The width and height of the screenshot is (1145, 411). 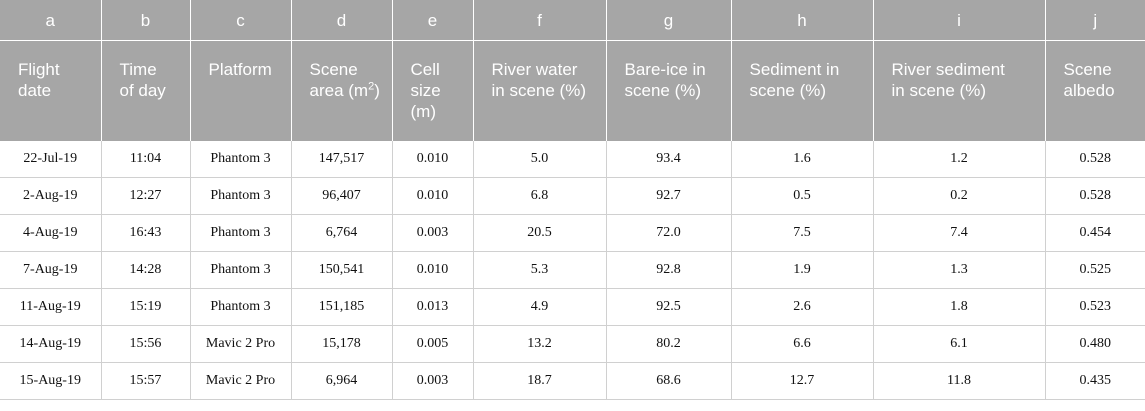 I want to click on cell-scene-area: 96,407, so click(x=342, y=196).